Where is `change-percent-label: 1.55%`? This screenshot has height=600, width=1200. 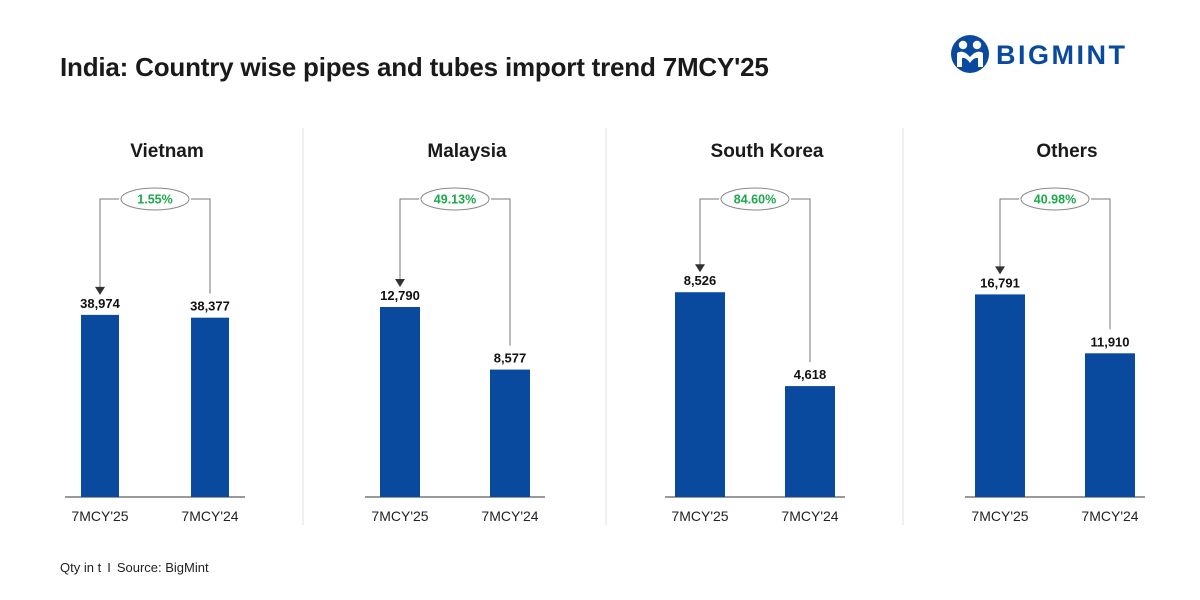
change-percent-label: 1.55% is located at coordinates (154, 200).